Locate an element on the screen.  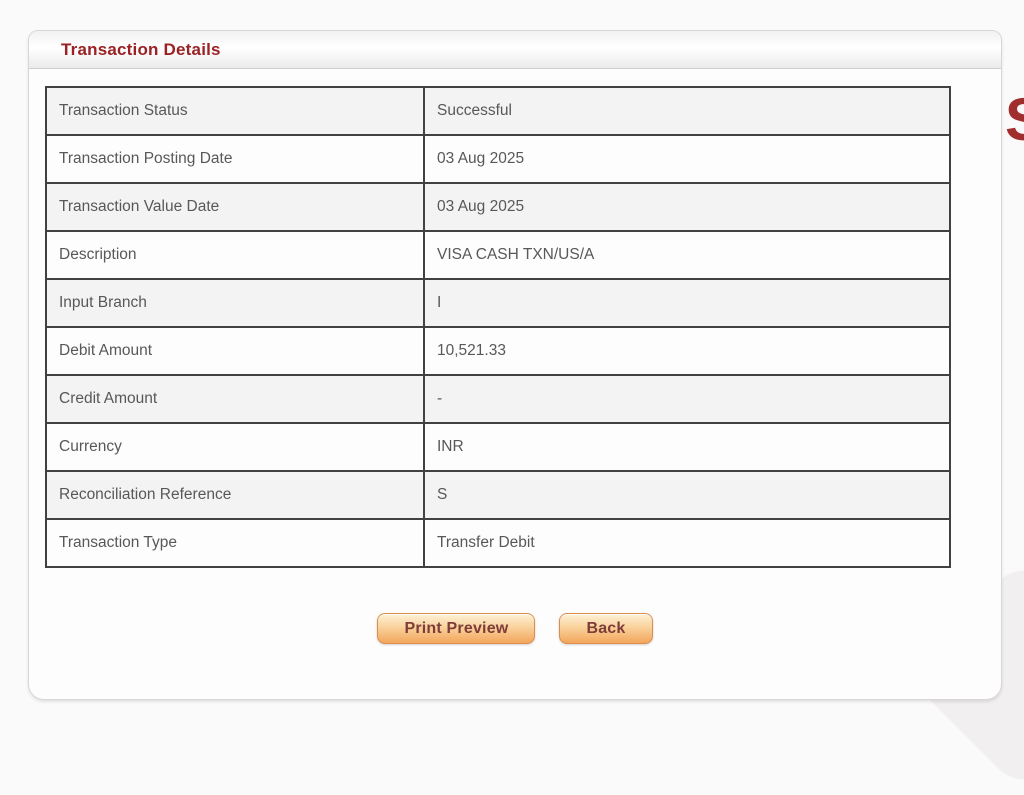
table-row: Currency INR is located at coordinates (498, 447).